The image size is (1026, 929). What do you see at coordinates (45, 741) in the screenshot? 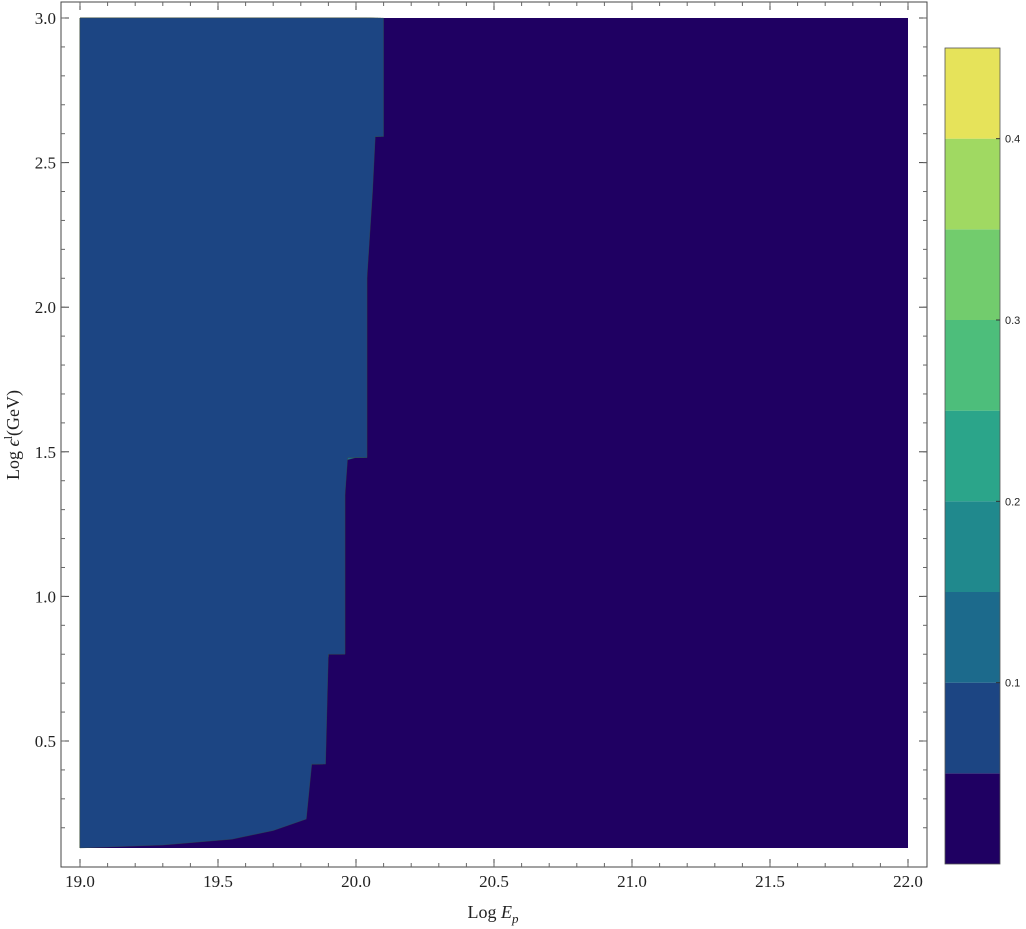
I see `y-tick-label: 0.5` at bounding box center [45, 741].